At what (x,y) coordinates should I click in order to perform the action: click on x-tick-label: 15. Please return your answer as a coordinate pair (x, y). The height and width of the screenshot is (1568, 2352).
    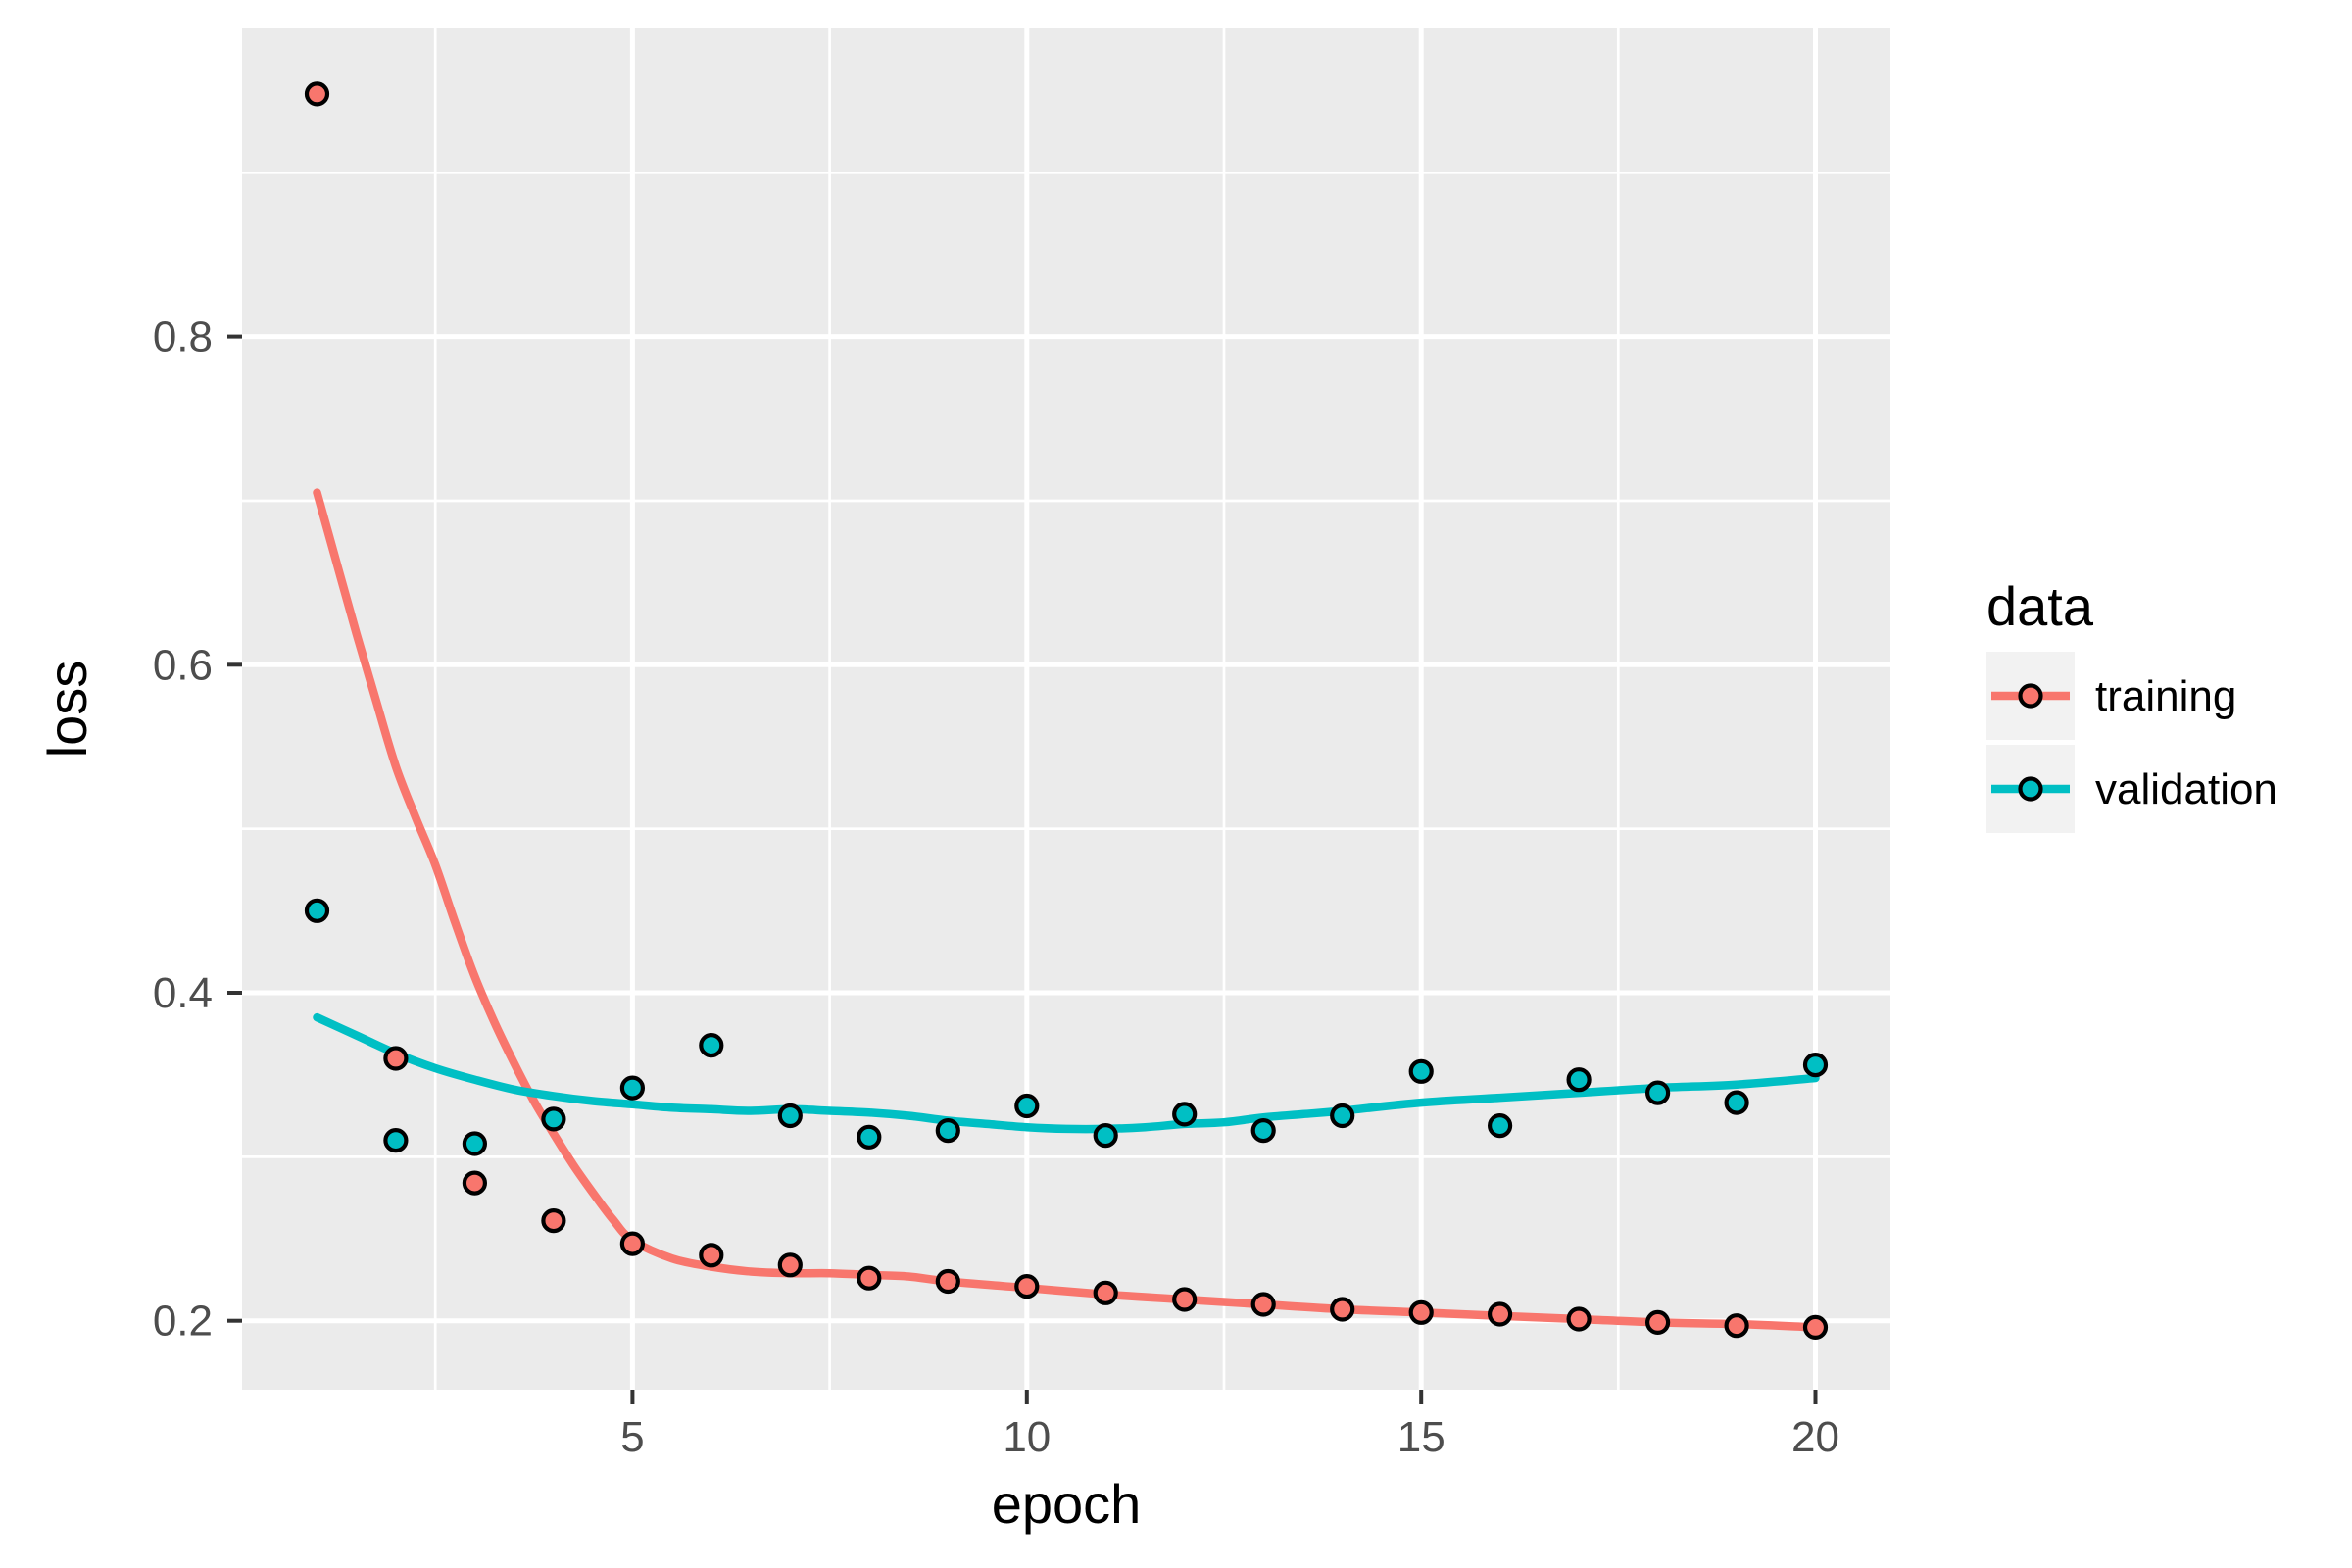
    Looking at the image, I should click on (1421, 1437).